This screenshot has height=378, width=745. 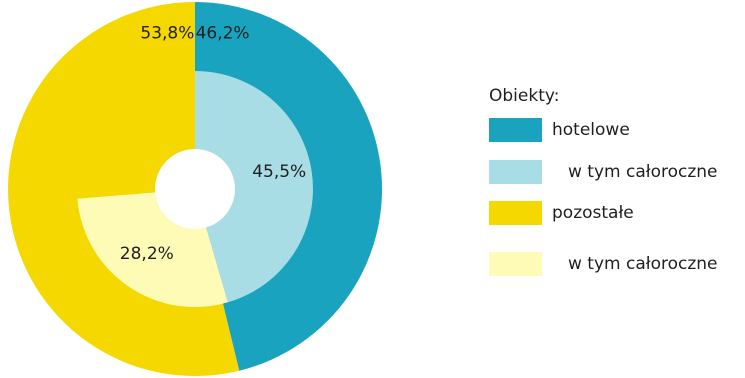 I want to click on outer-slice-label-1: 53,8%, so click(x=167, y=33).